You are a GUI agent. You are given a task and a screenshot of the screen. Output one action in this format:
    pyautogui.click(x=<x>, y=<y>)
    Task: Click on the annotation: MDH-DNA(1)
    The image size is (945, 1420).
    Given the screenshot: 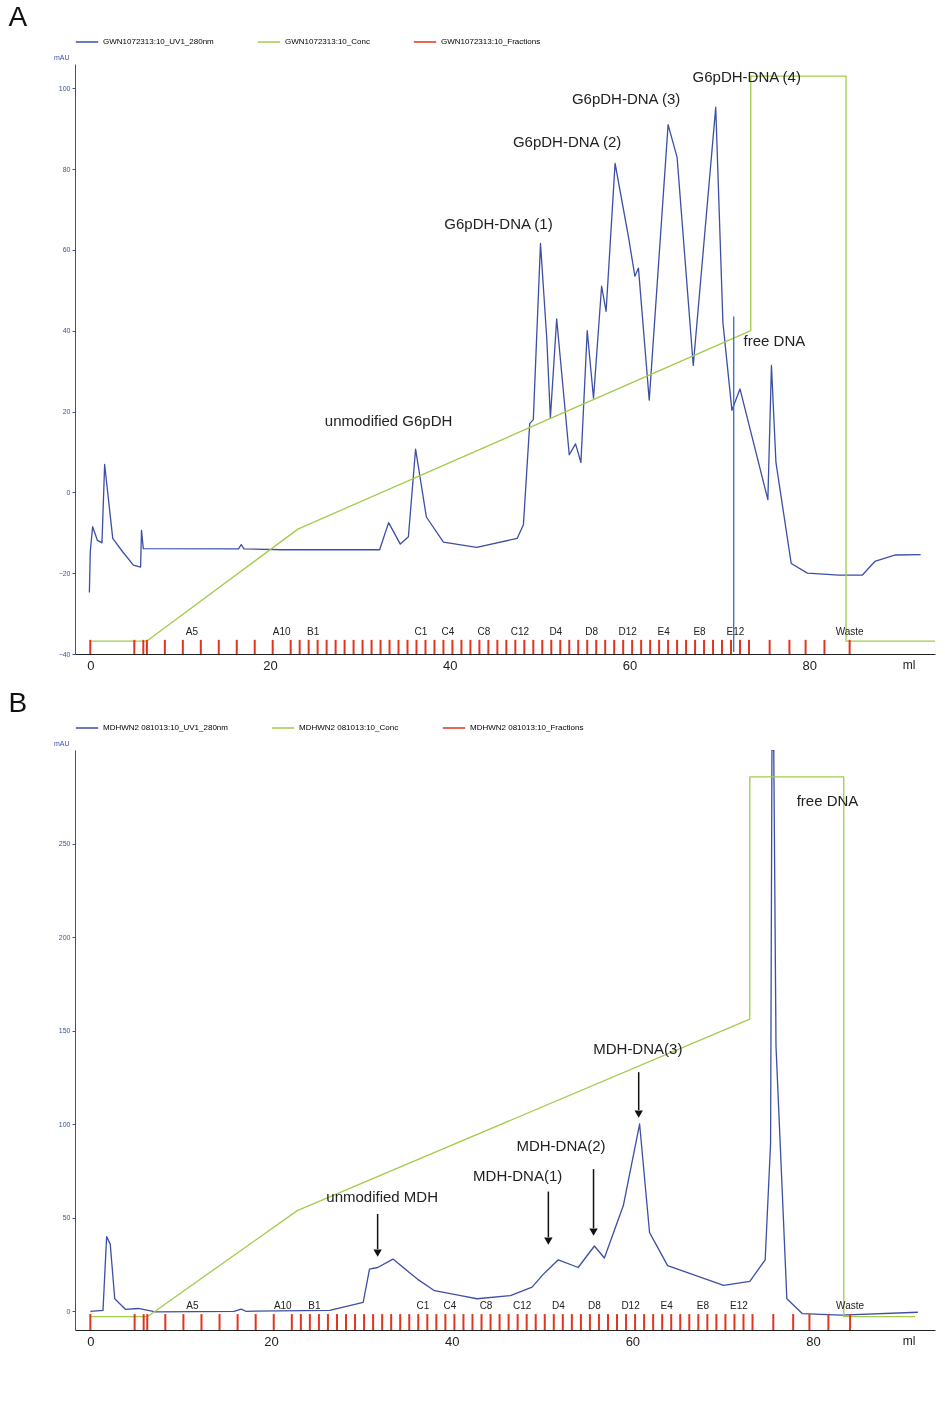 What is the action you would take?
    pyautogui.click(x=518, y=1175)
    